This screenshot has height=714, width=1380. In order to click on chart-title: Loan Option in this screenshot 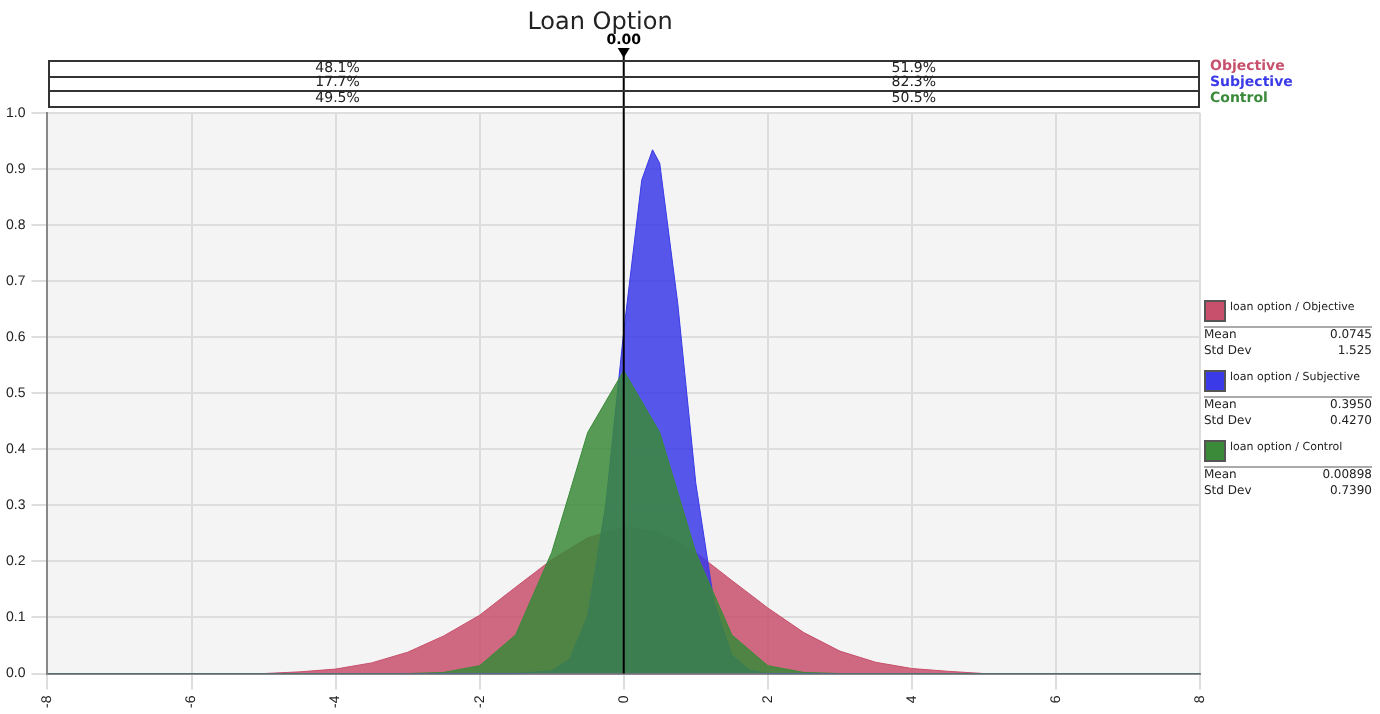, I will do `click(600, 20)`.